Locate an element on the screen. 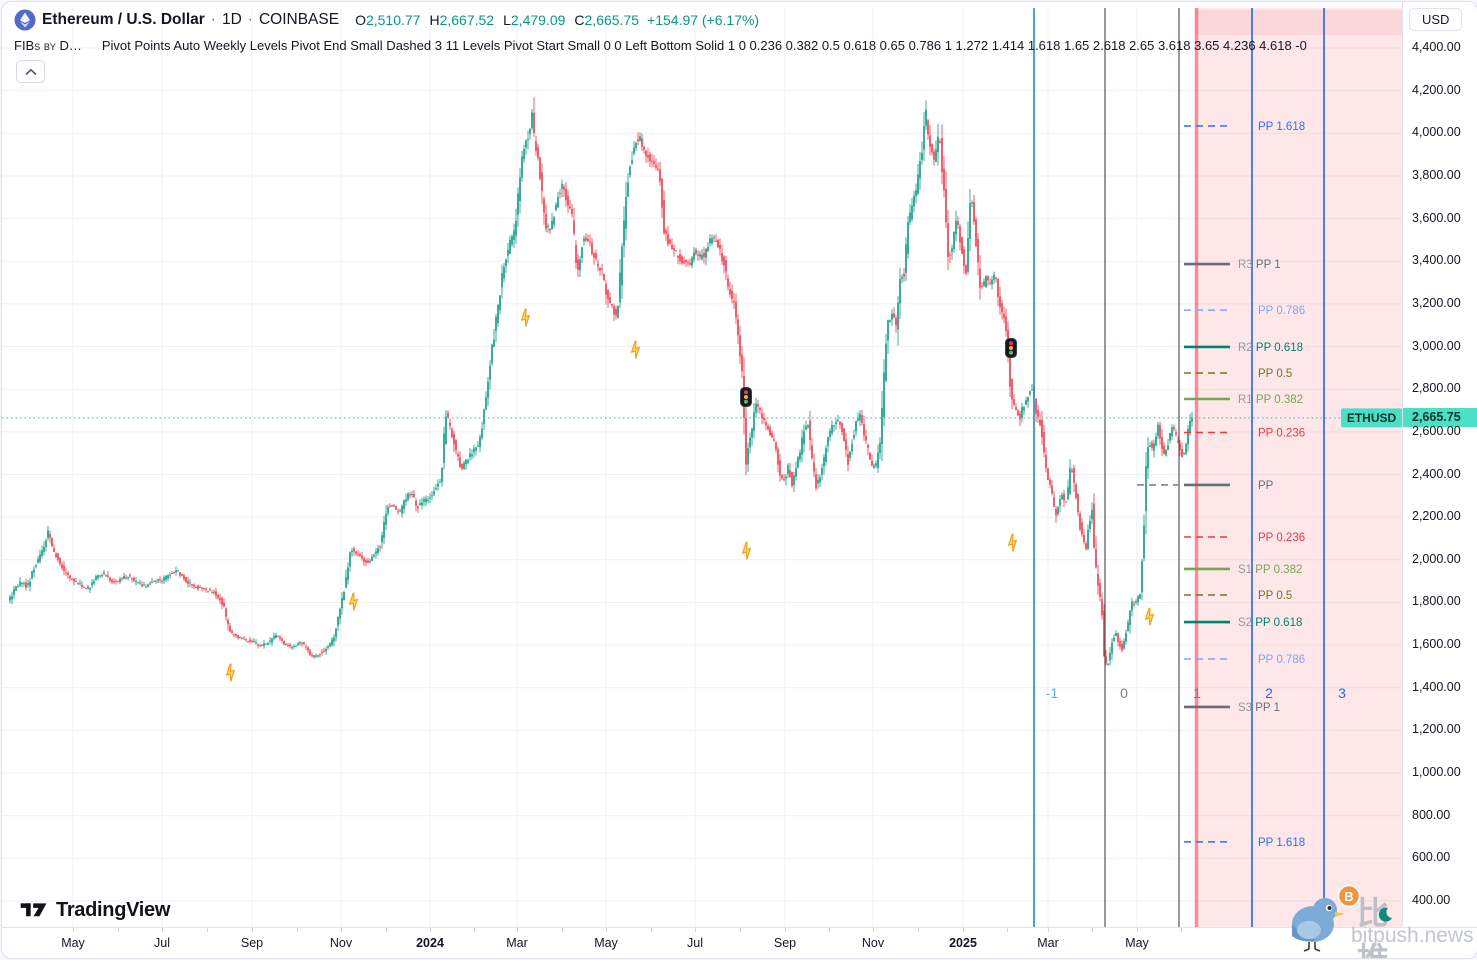  svg-text: S3 PP 1 is located at coordinates (1259, 708).